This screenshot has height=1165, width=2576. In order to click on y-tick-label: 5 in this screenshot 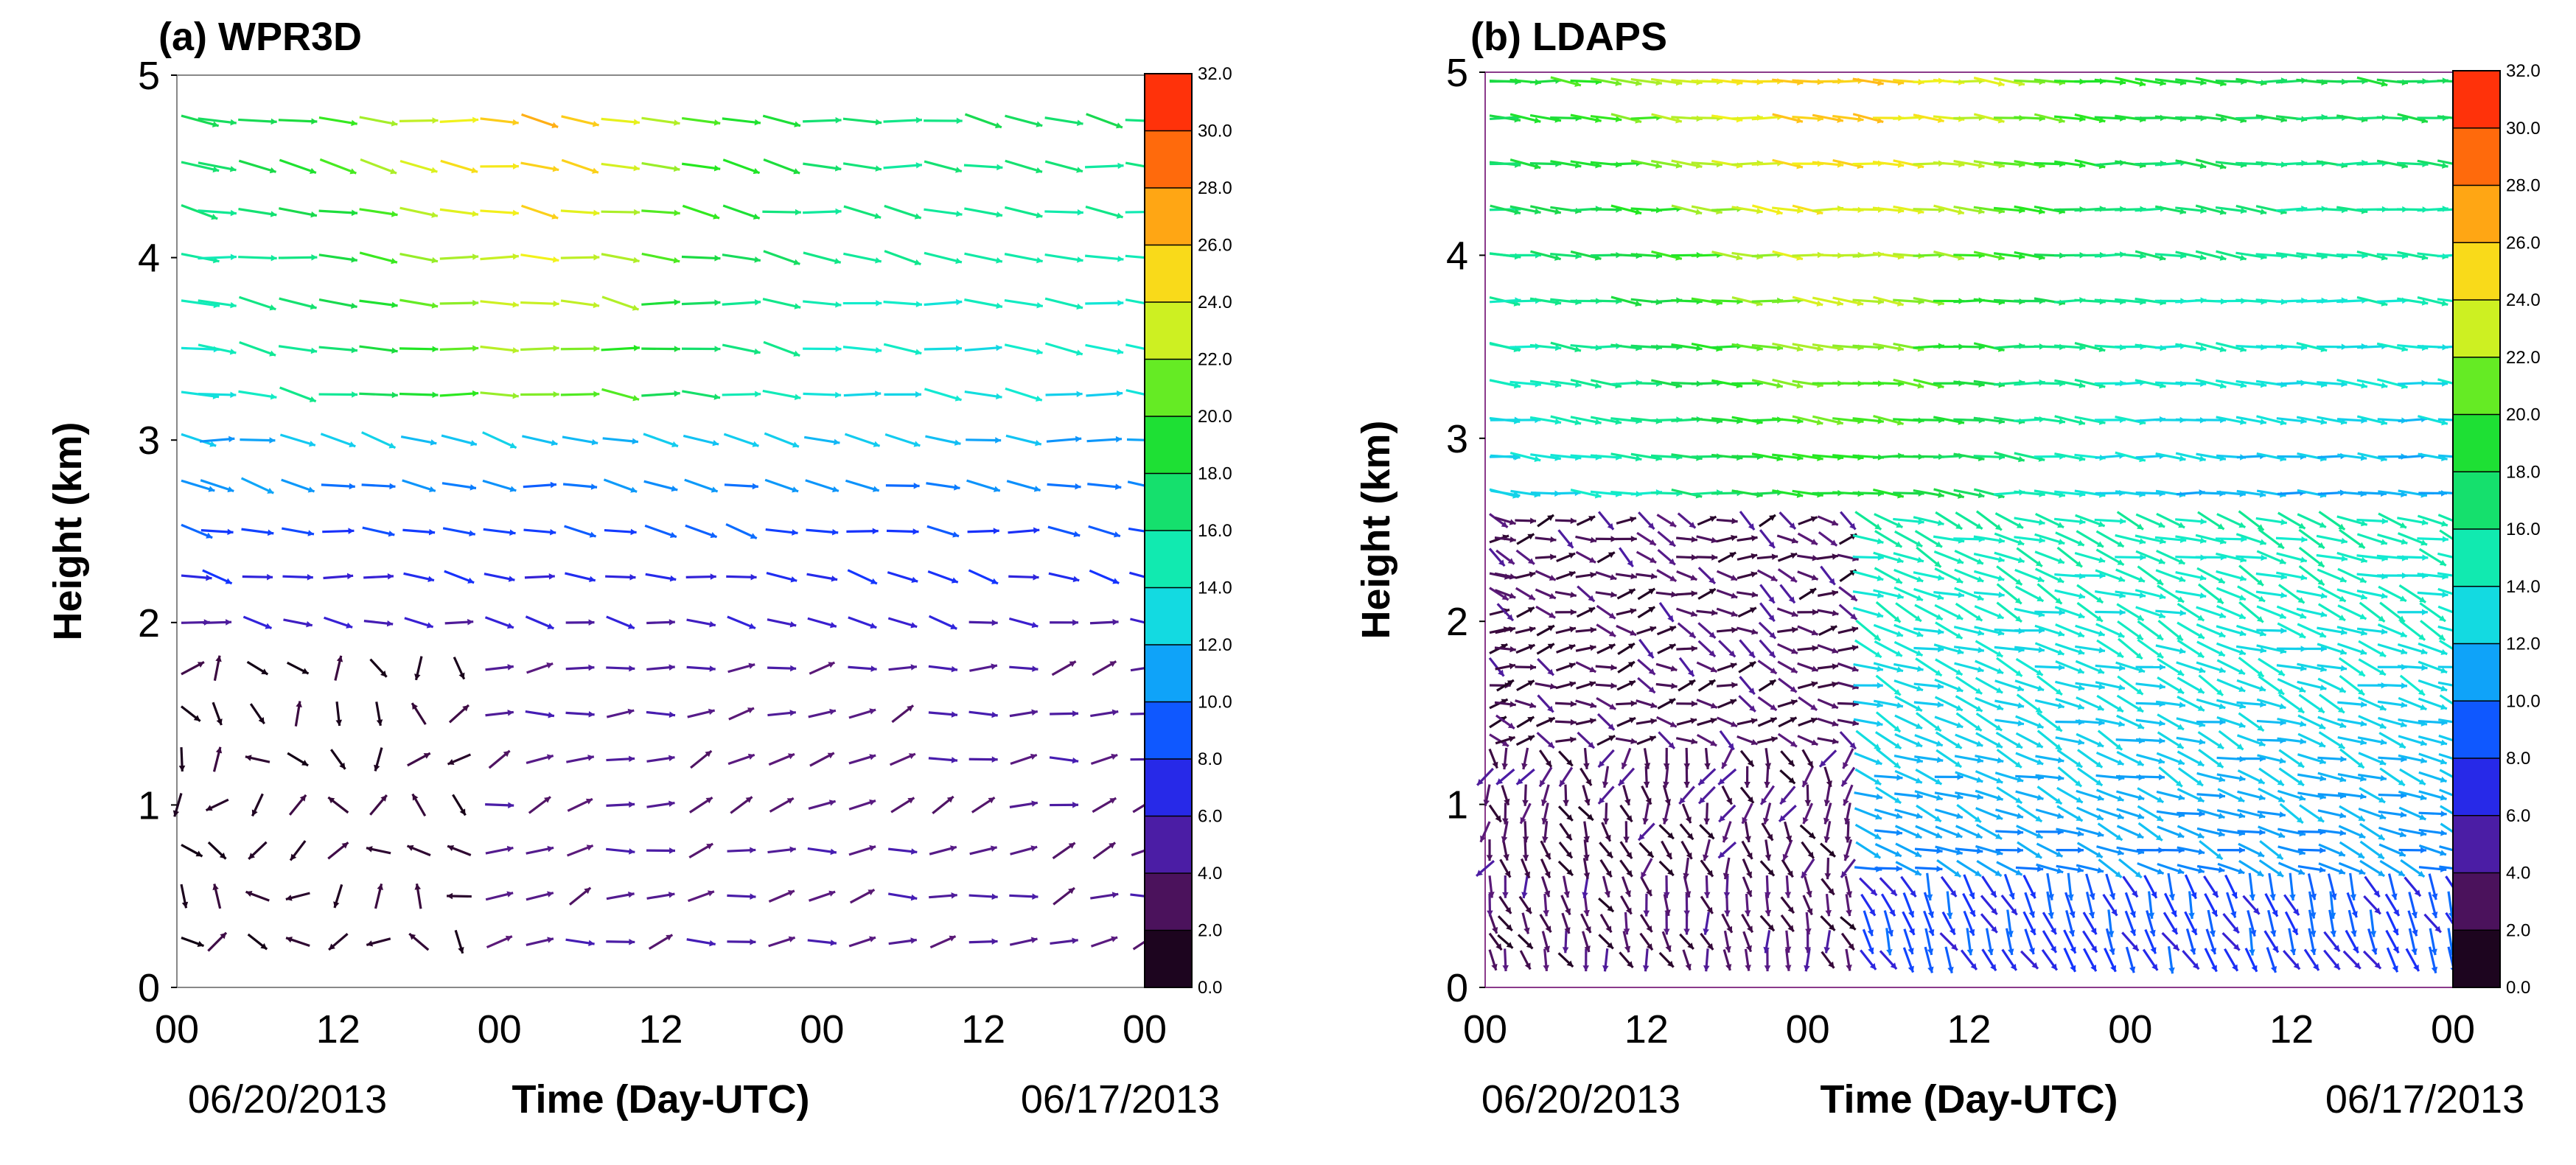, I will do `click(1457, 73)`.